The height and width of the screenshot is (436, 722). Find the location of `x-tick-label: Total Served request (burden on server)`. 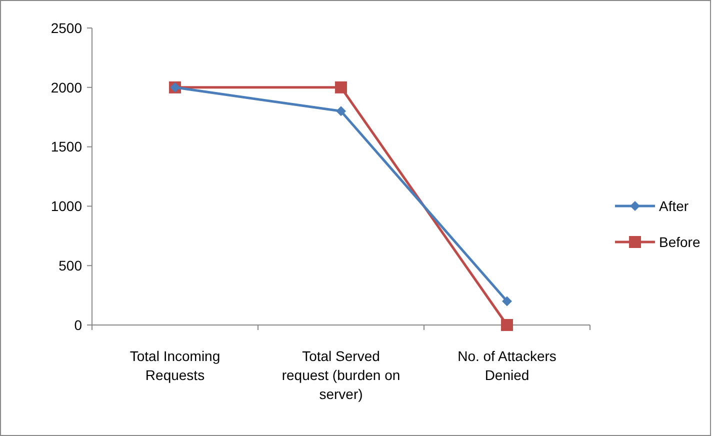

x-tick-label: Total Served request (burden on server) is located at coordinates (341, 375).